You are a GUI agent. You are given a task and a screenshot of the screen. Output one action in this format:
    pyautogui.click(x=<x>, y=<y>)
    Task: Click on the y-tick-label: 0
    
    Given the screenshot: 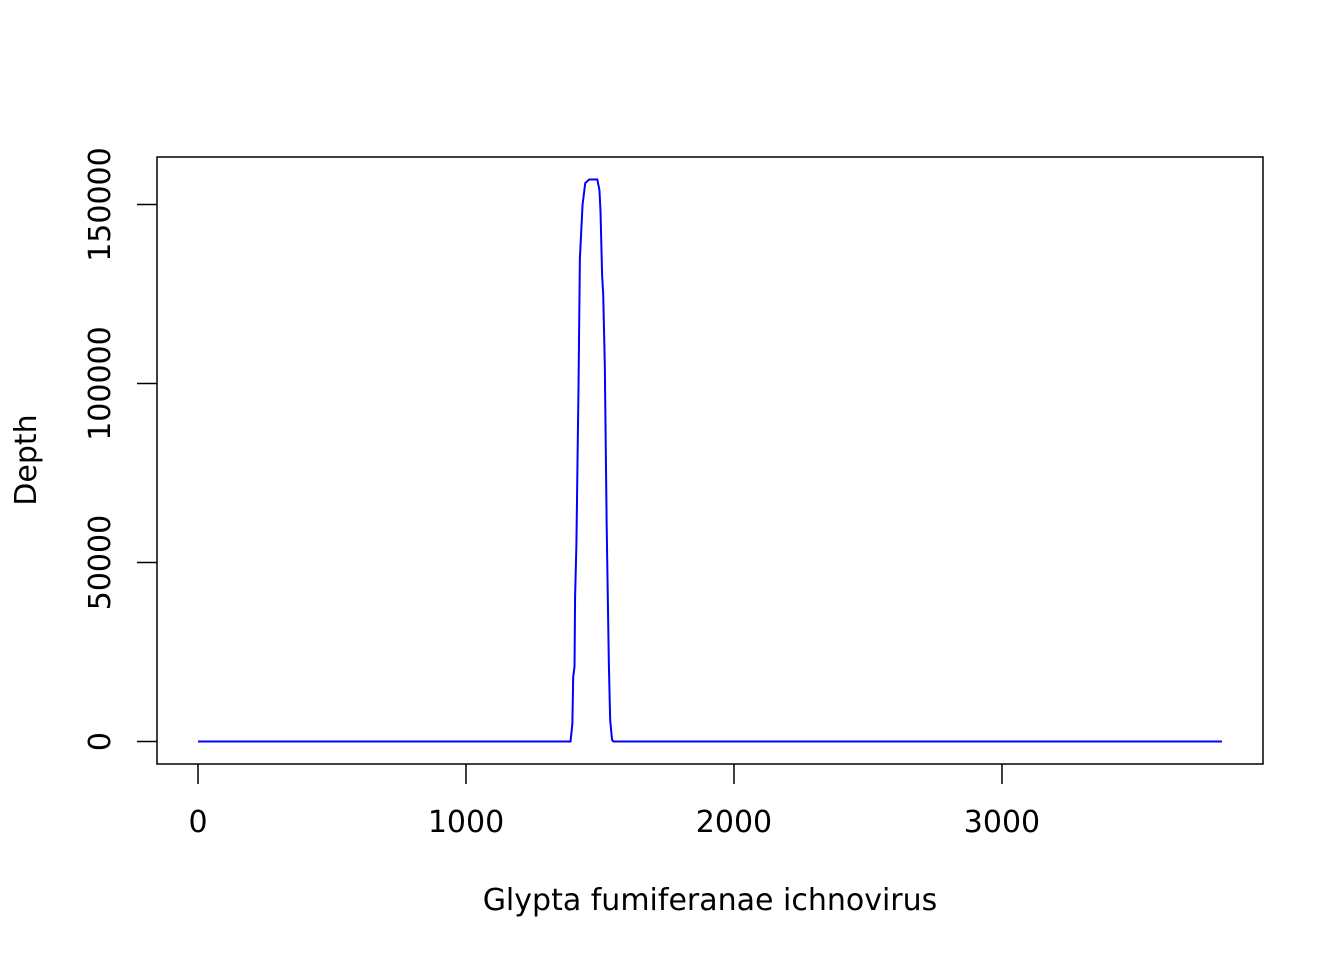 What is the action you would take?
    pyautogui.click(x=100, y=741)
    